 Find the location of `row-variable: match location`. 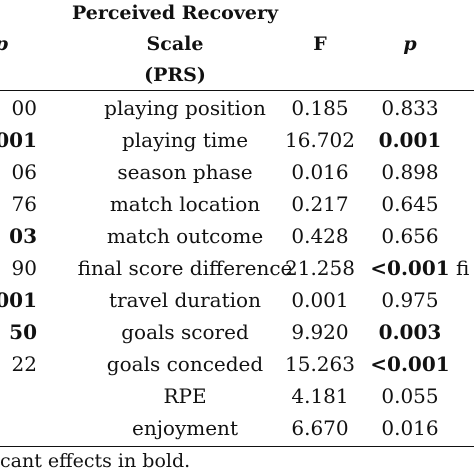

row-variable: match location is located at coordinates (185, 204).